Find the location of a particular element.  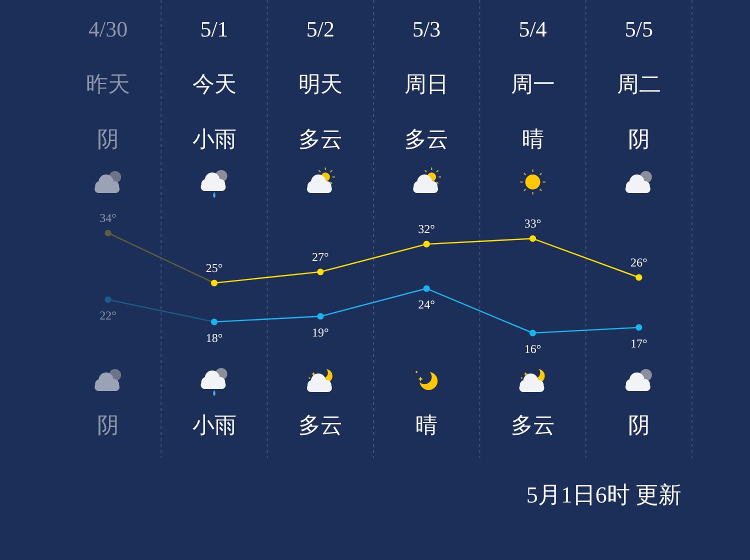

annotation: 周一 is located at coordinates (532, 84).